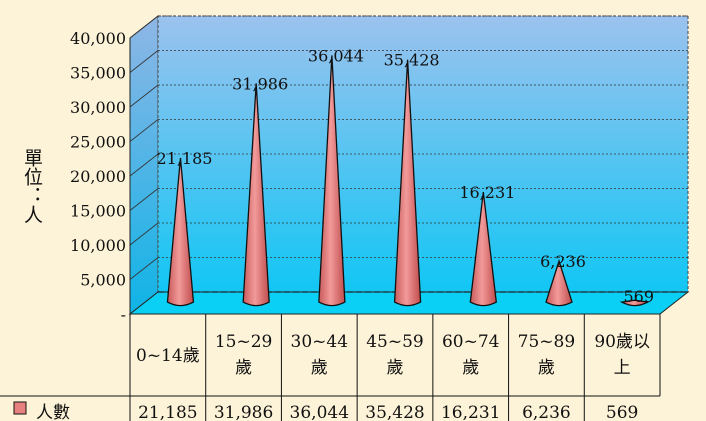  What do you see at coordinates (546, 412) in the screenshot?
I see `table-value: 6,236` at bounding box center [546, 412].